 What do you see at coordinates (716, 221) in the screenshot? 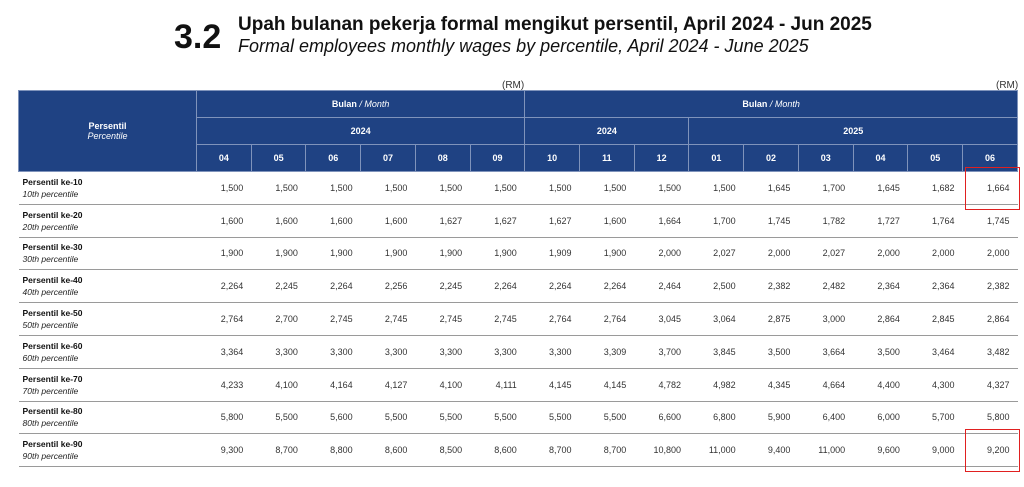
I see `wage-cell: 1,700` at bounding box center [716, 221].